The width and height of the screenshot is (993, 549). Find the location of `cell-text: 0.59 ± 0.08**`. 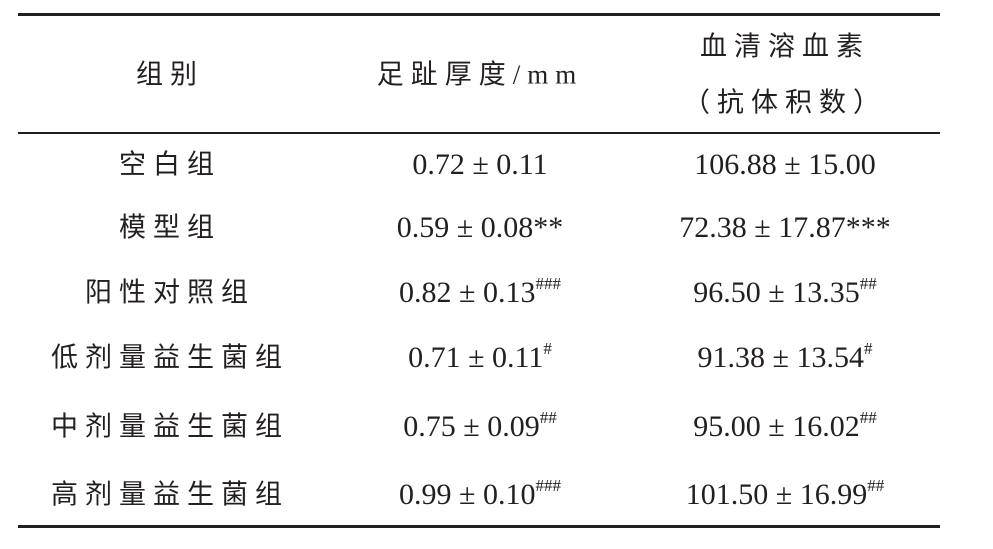

cell-text: 0.59 ± 0.08** is located at coordinates (480, 227).